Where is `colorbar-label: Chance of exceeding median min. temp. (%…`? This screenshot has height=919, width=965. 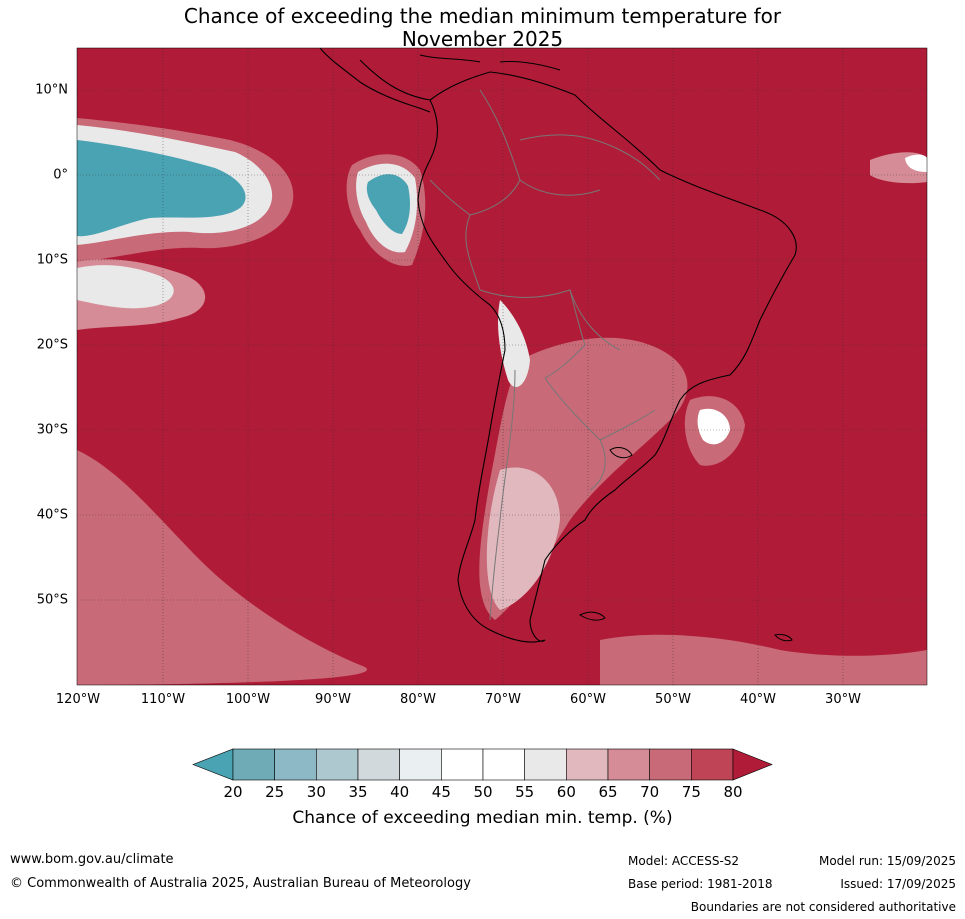 colorbar-label: Chance of exceeding median min. temp. (%… is located at coordinates (482, 818).